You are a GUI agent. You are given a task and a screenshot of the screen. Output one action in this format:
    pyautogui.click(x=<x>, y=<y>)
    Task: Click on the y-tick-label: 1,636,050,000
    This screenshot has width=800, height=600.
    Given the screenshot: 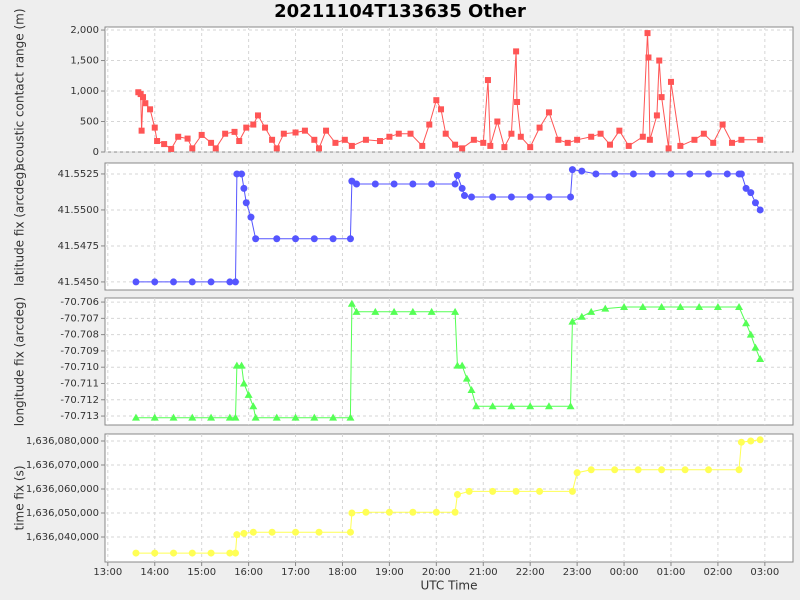 What is the action you would take?
    pyautogui.click(x=62, y=513)
    